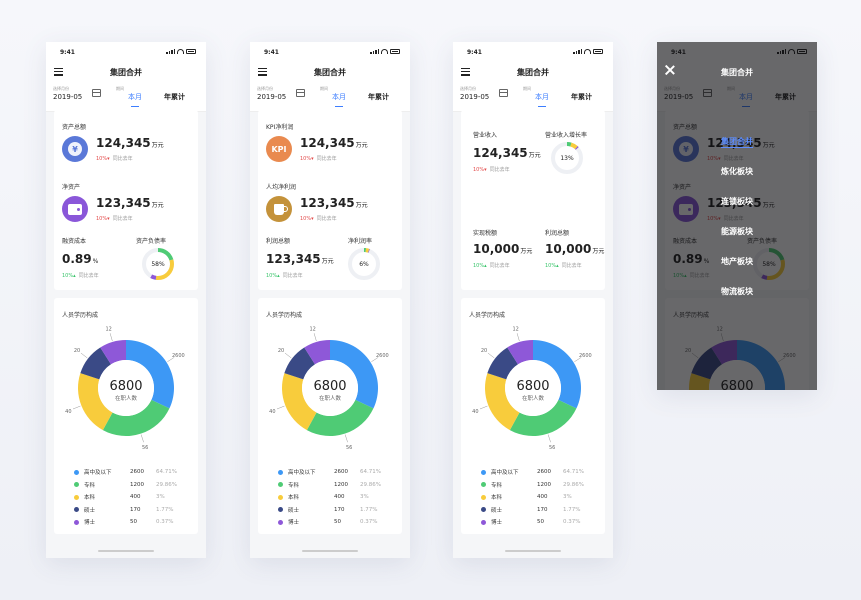 The width and height of the screenshot is (861, 600). Describe the element at coordinates (75, 149) in the screenshot. I see `yen-icon: ¥` at that location.